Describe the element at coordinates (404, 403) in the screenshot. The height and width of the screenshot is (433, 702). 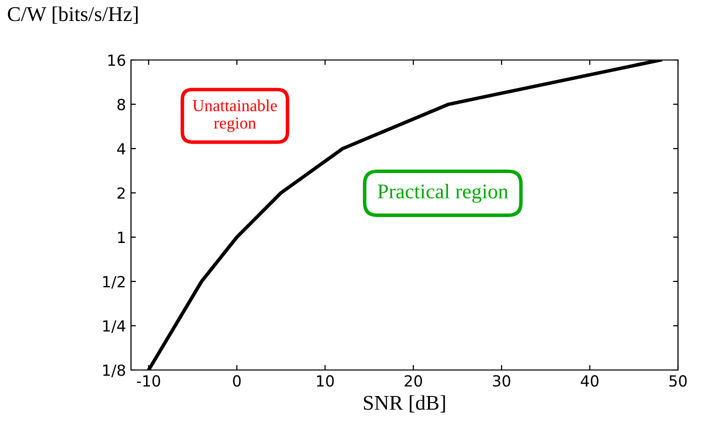
I see `x-axis-title: SNR [dB]` at that location.